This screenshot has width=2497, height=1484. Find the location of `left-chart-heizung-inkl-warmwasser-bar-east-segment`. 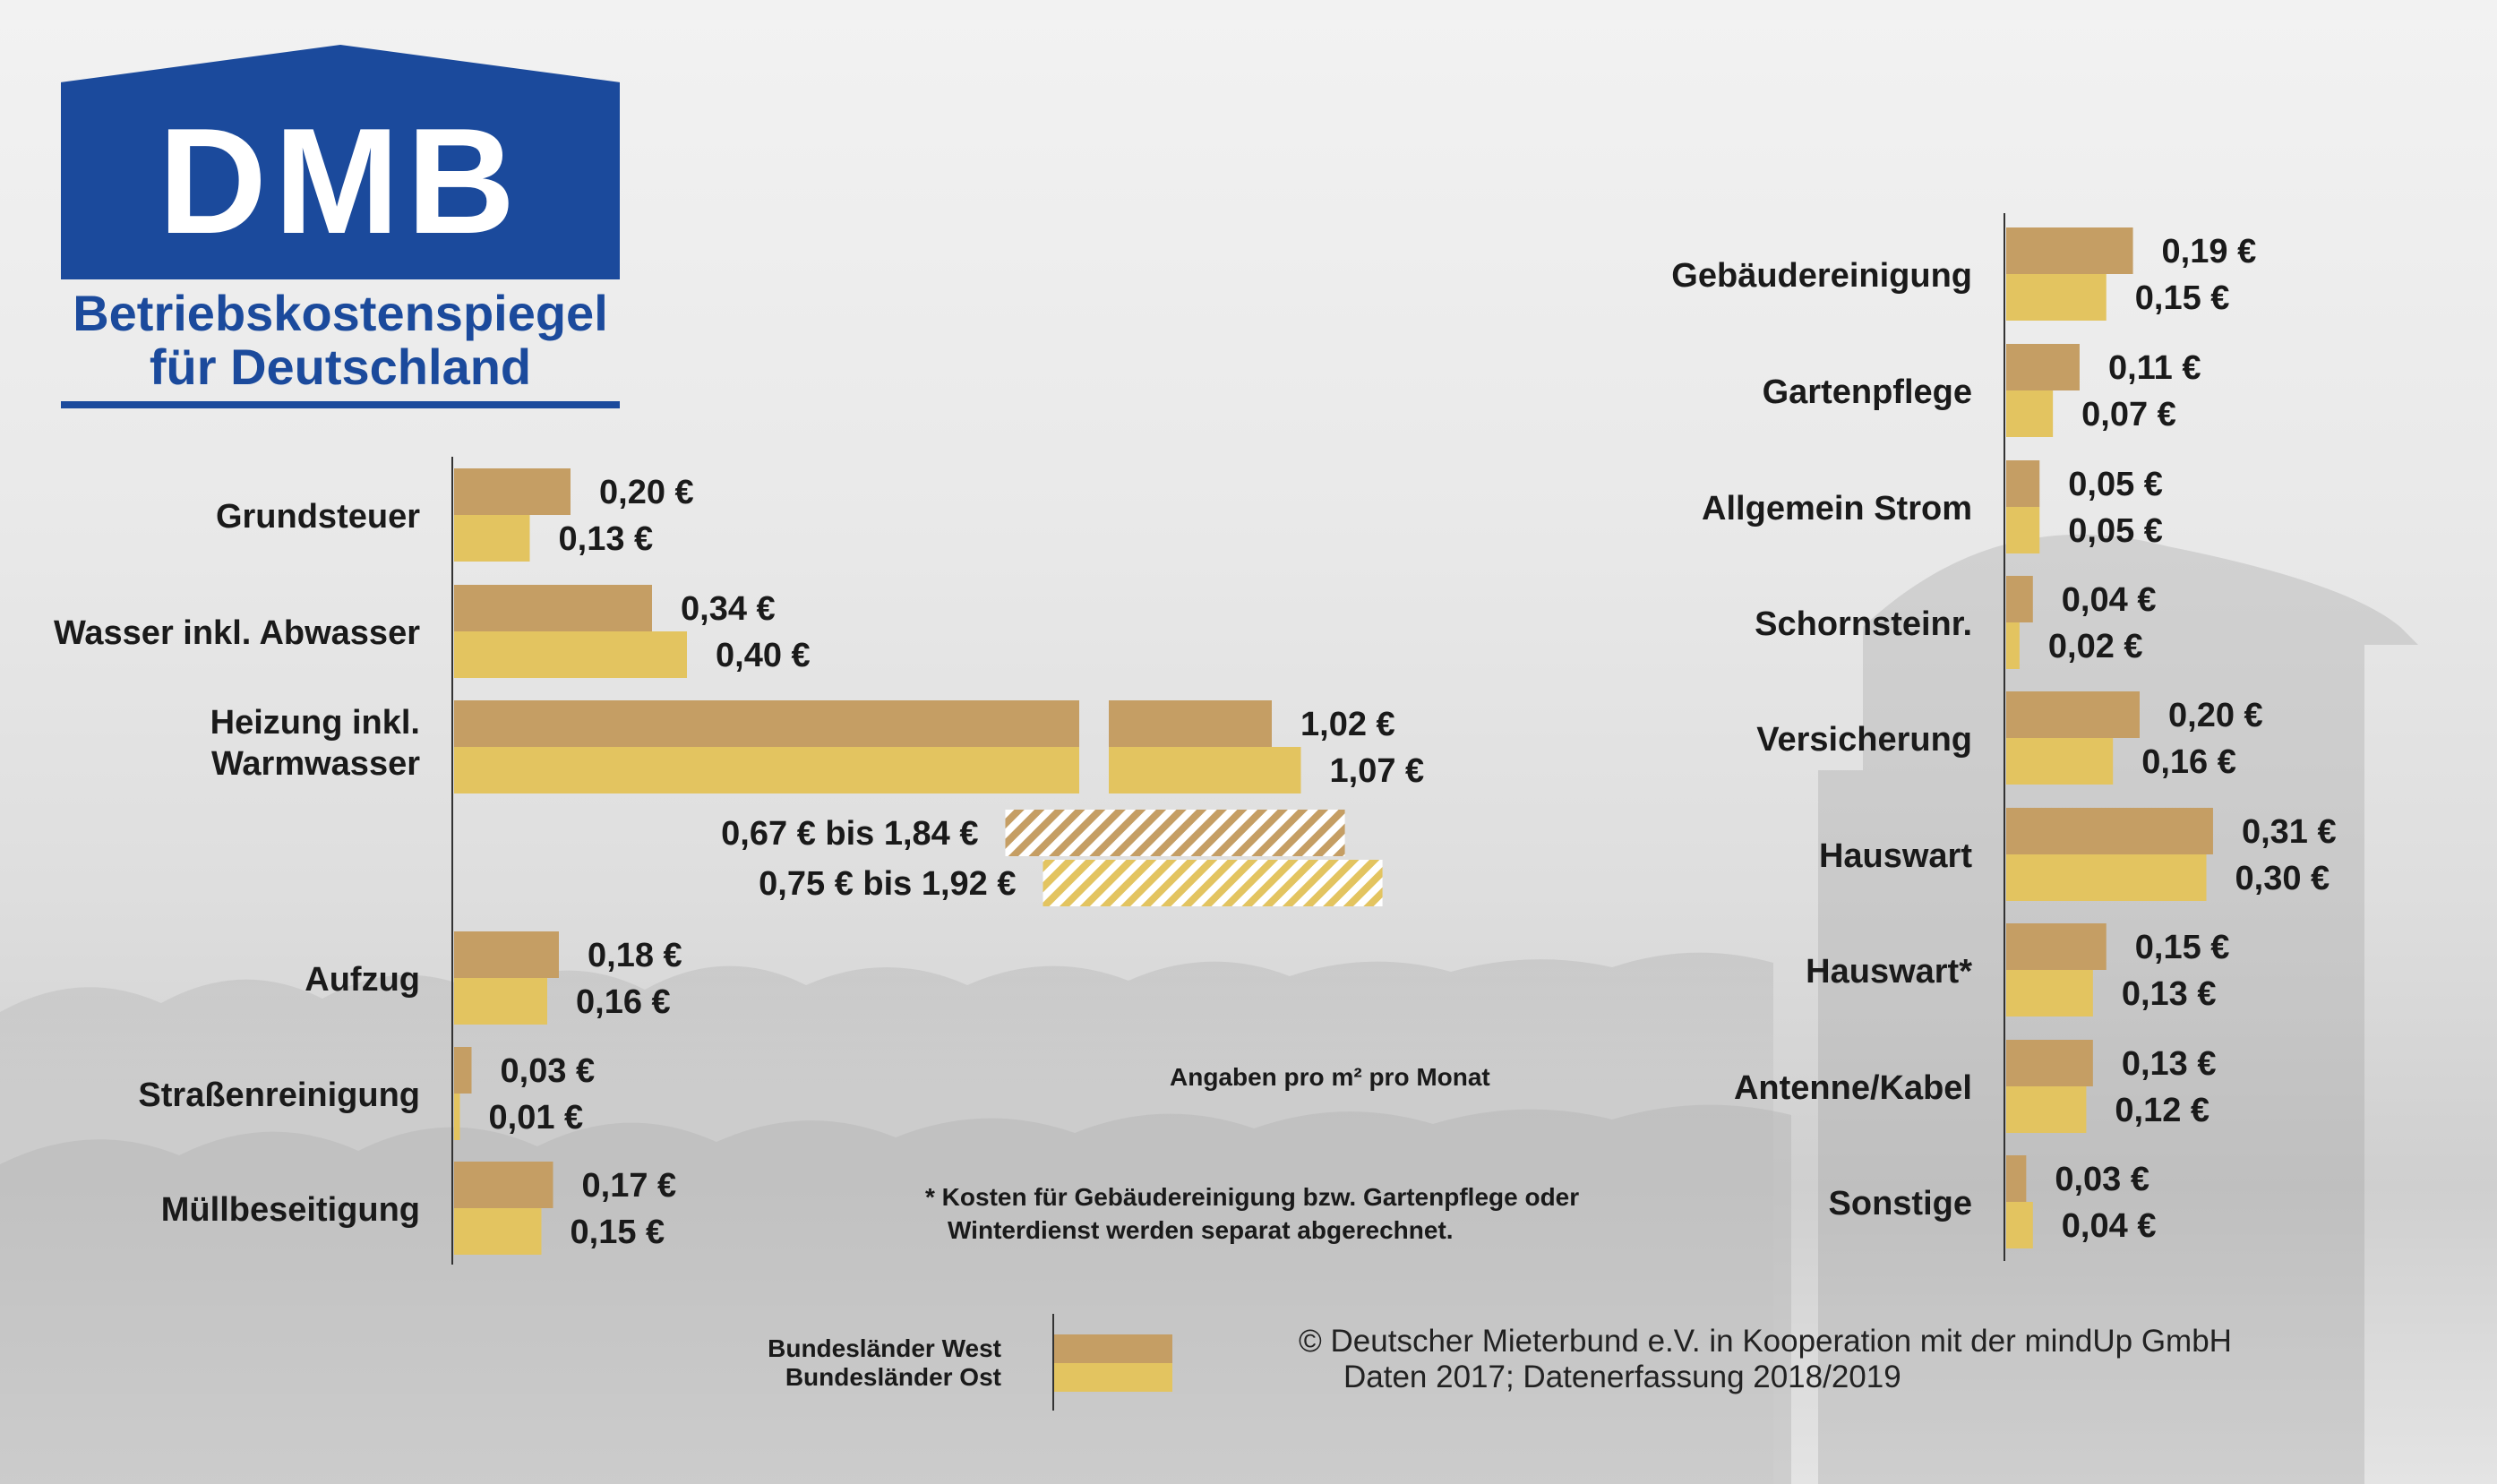

left-chart-heizung-inkl-warmwasser-bar-east-segment is located at coordinates (766, 770).